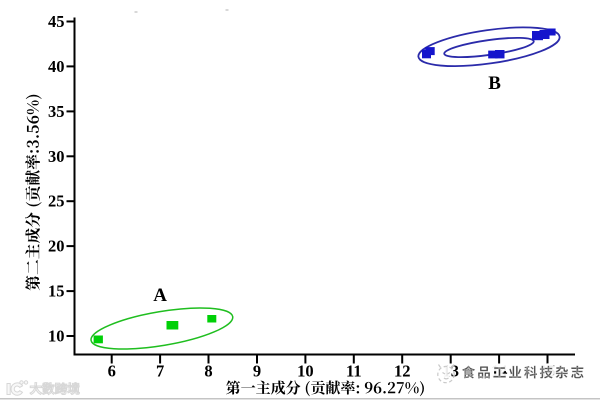 The image size is (600, 401). I want to click on svg-text: 45, so click(56, 21).